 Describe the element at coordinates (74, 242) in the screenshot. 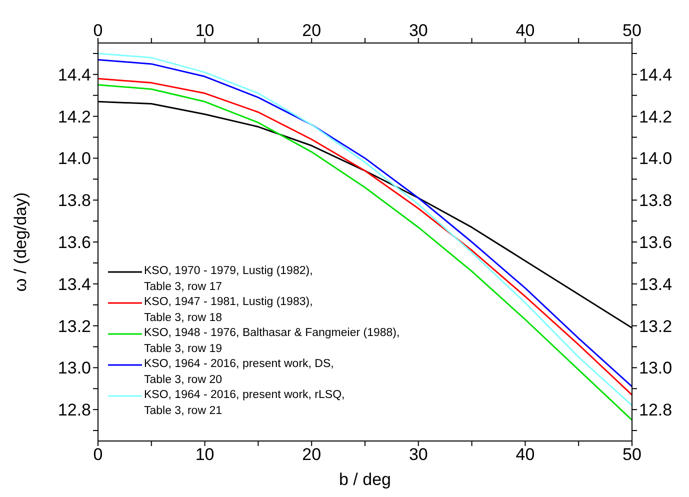

I see `y-tick-label: 13.6` at that location.